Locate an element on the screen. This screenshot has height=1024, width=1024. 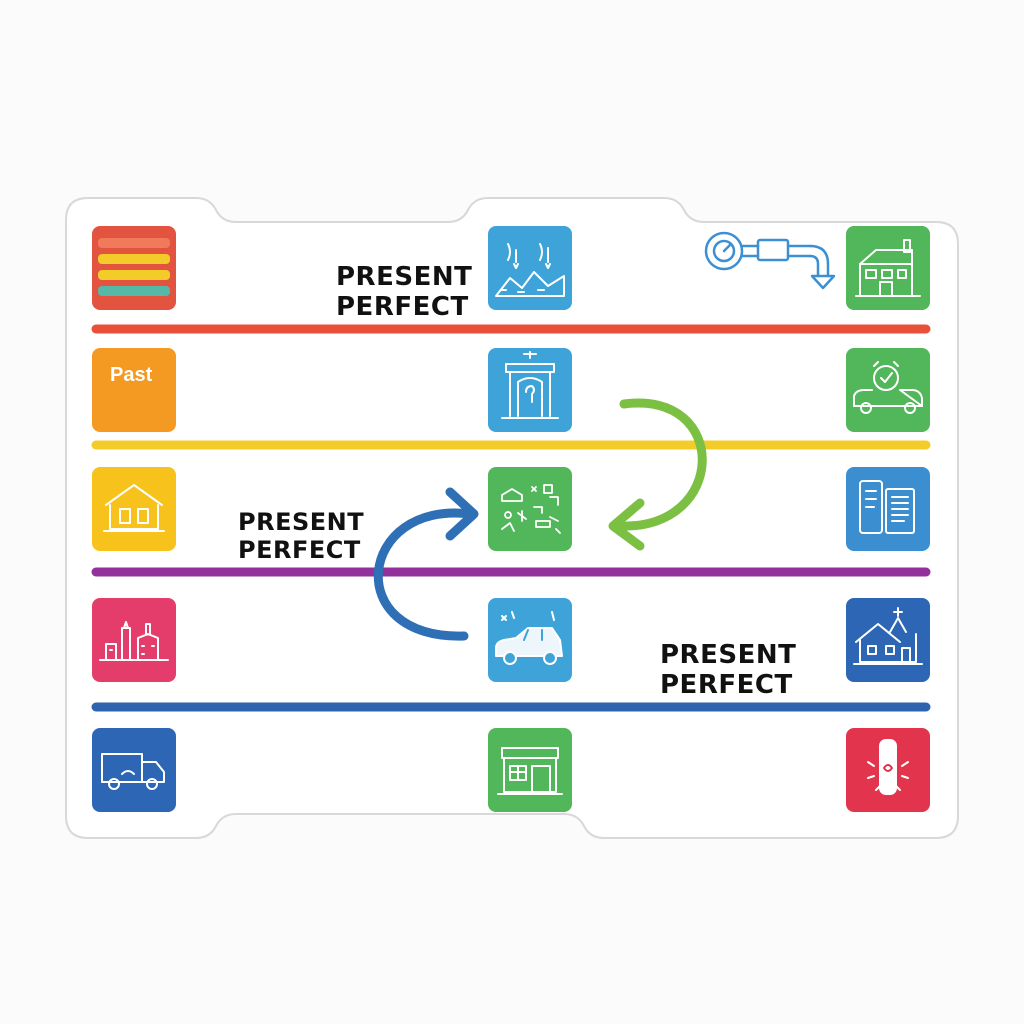
scattered-items-tile is located at coordinates (530, 509).